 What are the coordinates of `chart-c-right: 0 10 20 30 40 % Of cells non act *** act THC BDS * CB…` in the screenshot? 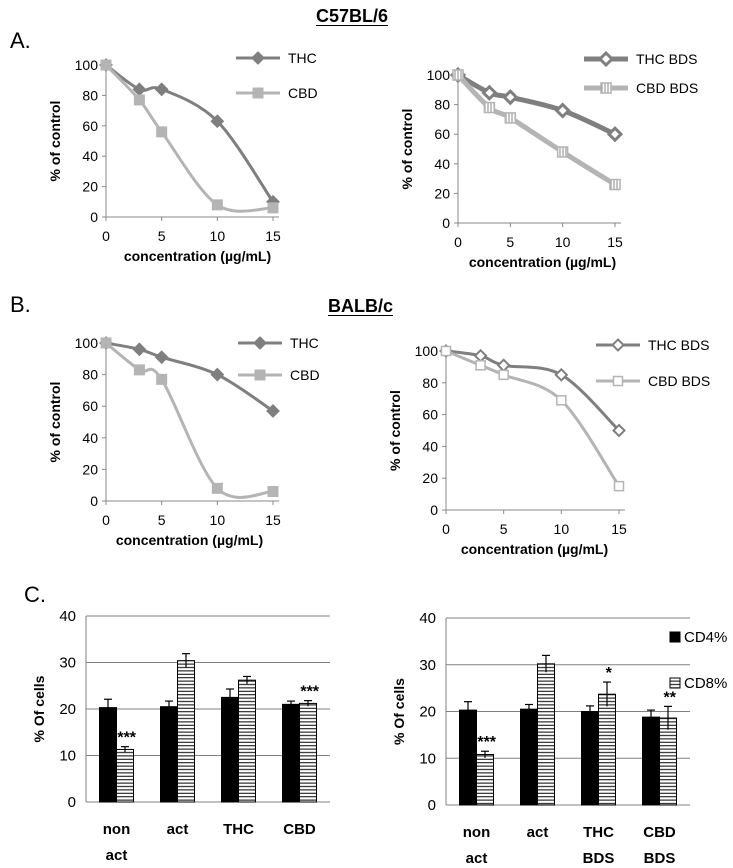 It's located at (559, 738).